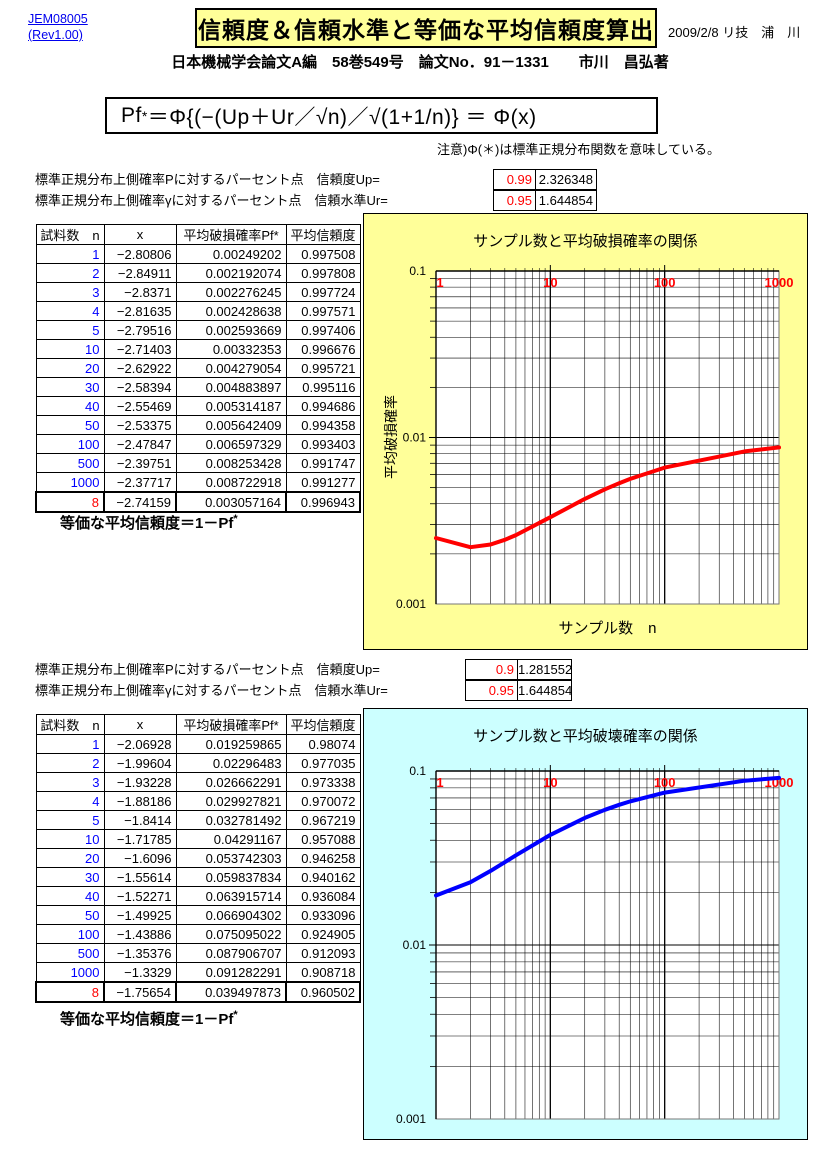 This screenshot has height=1176, width=838. I want to click on table-cell: 50, so click(70, 425).